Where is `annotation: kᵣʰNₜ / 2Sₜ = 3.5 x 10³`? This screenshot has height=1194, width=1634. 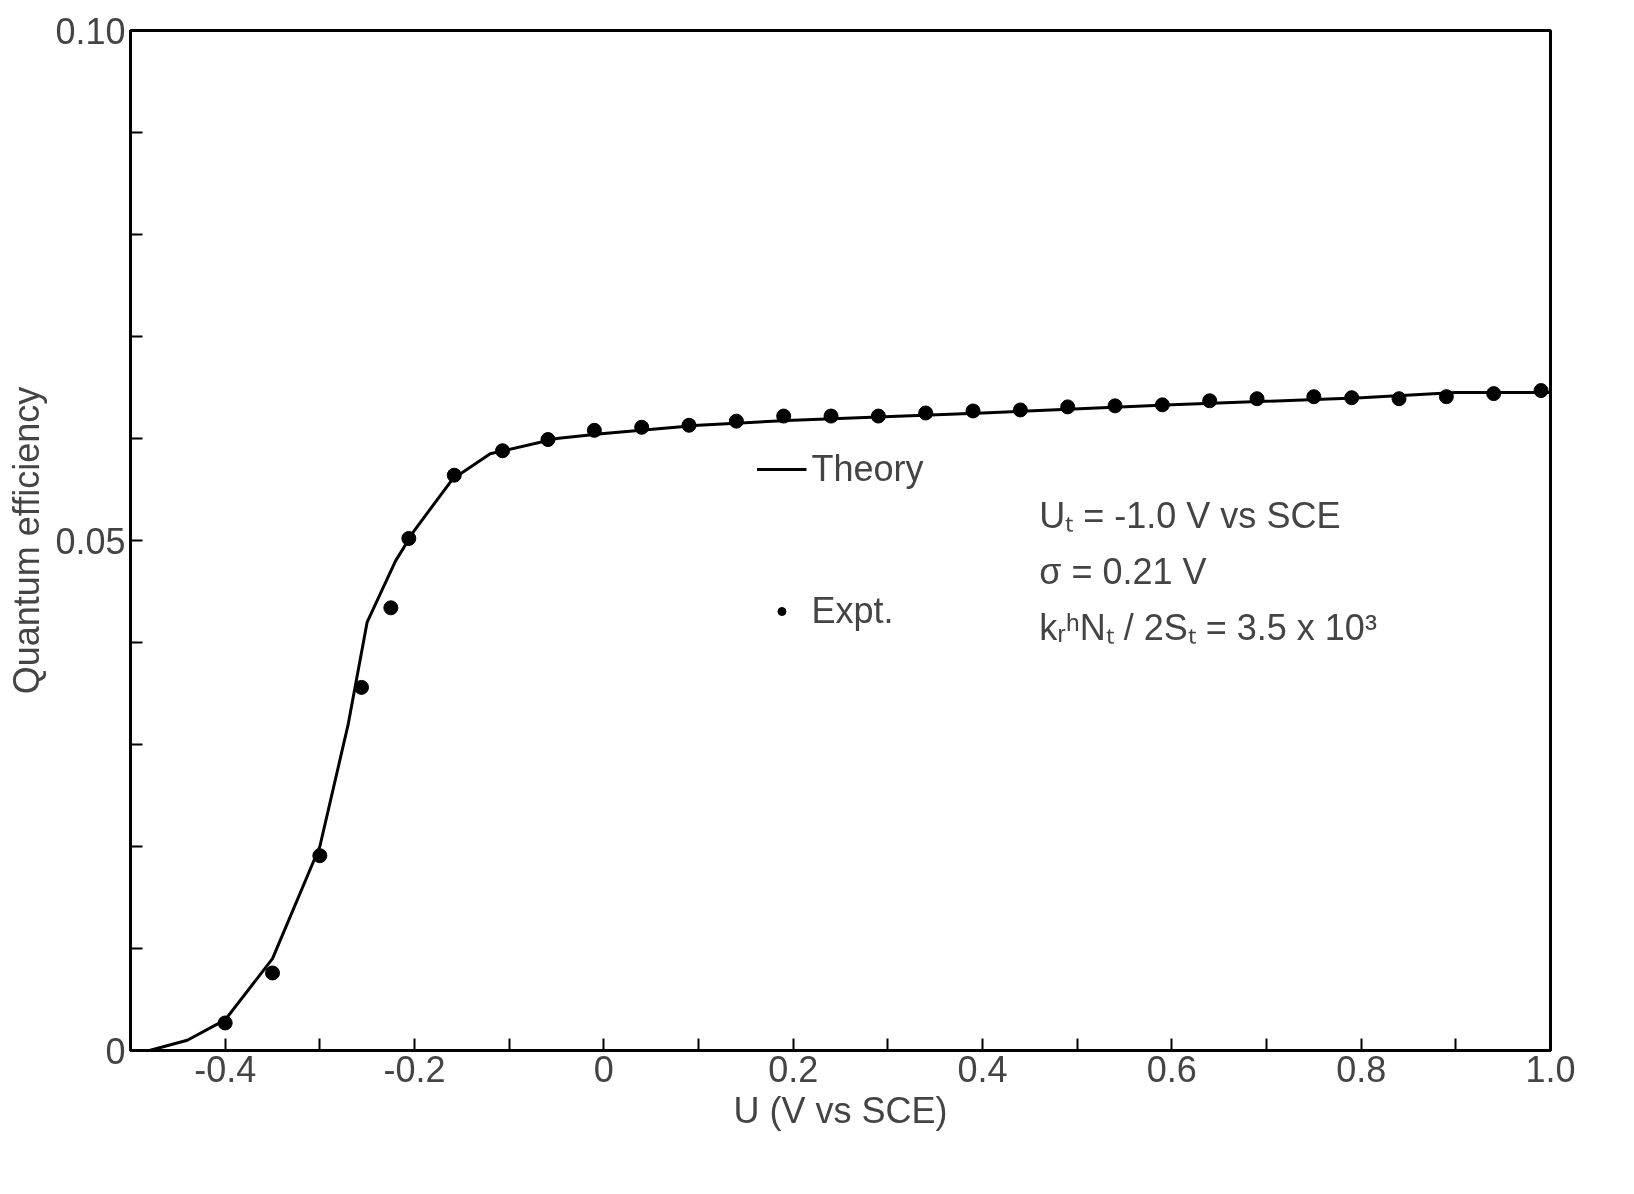 annotation: kᵣʰNₜ / 2Sₜ = 3.5 x 10³ is located at coordinates (1208, 627).